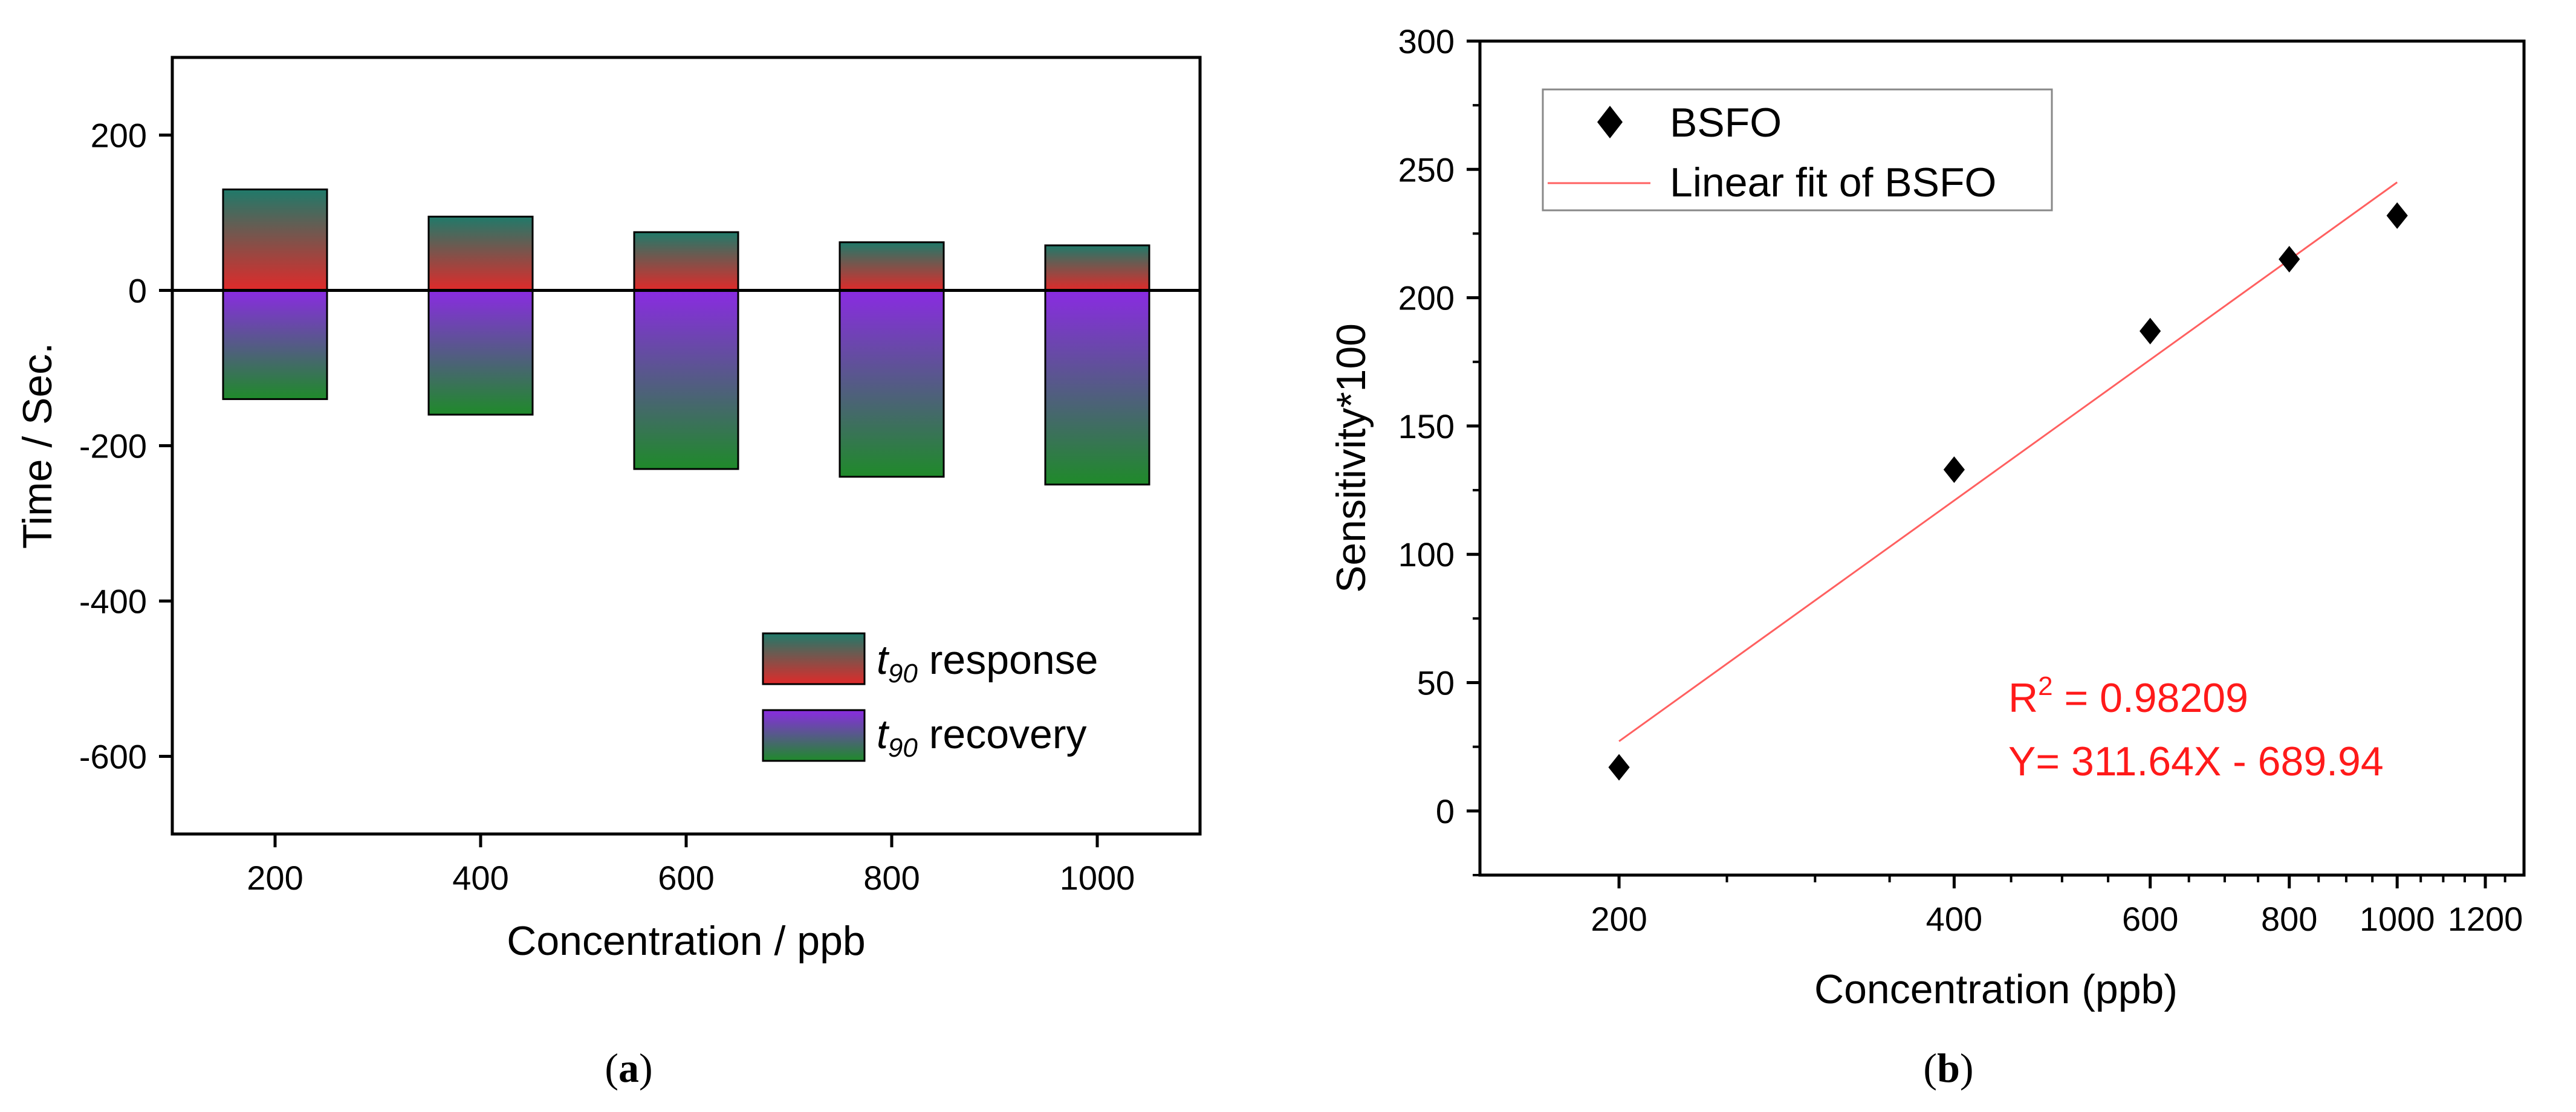 The height and width of the screenshot is (1112, 2576). What do you see at coordinates (1833, 182) in the screenshot?
I see `legend-label-fit: Linear fit of BSFO` at bounding box center [1833, 182].